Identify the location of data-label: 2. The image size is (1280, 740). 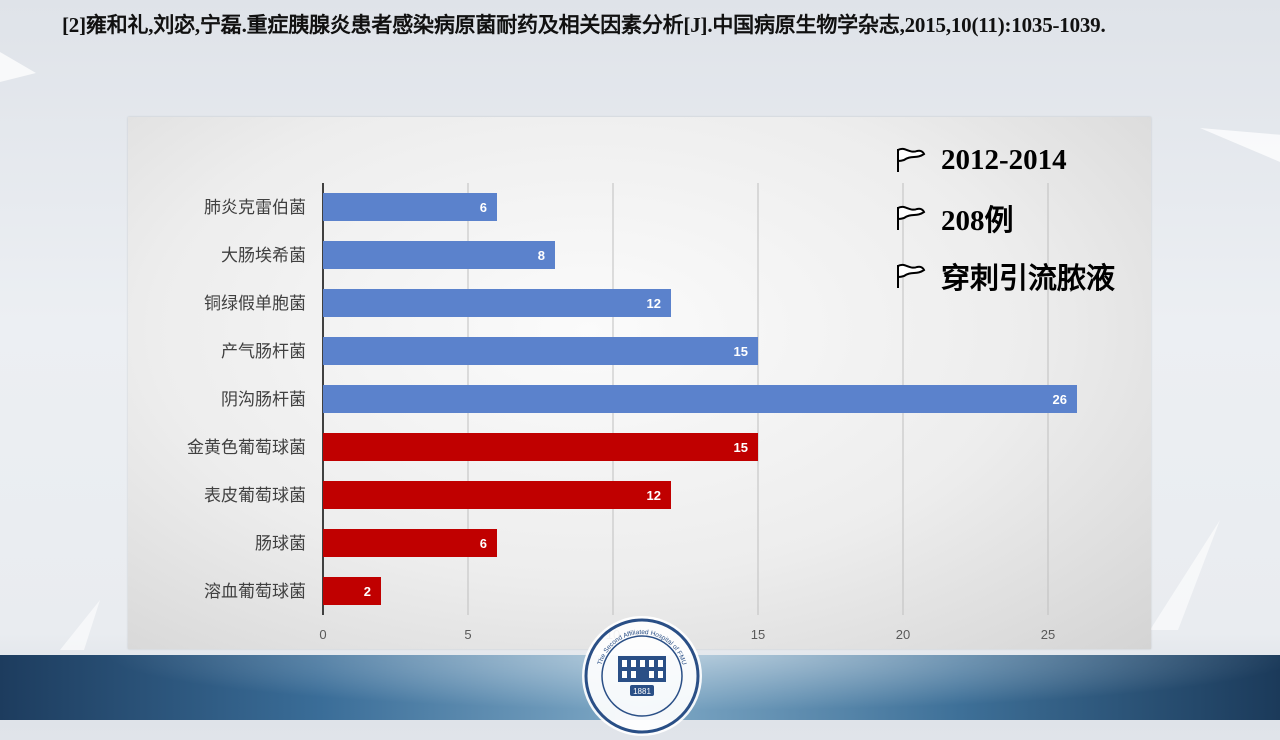
(367, 591).